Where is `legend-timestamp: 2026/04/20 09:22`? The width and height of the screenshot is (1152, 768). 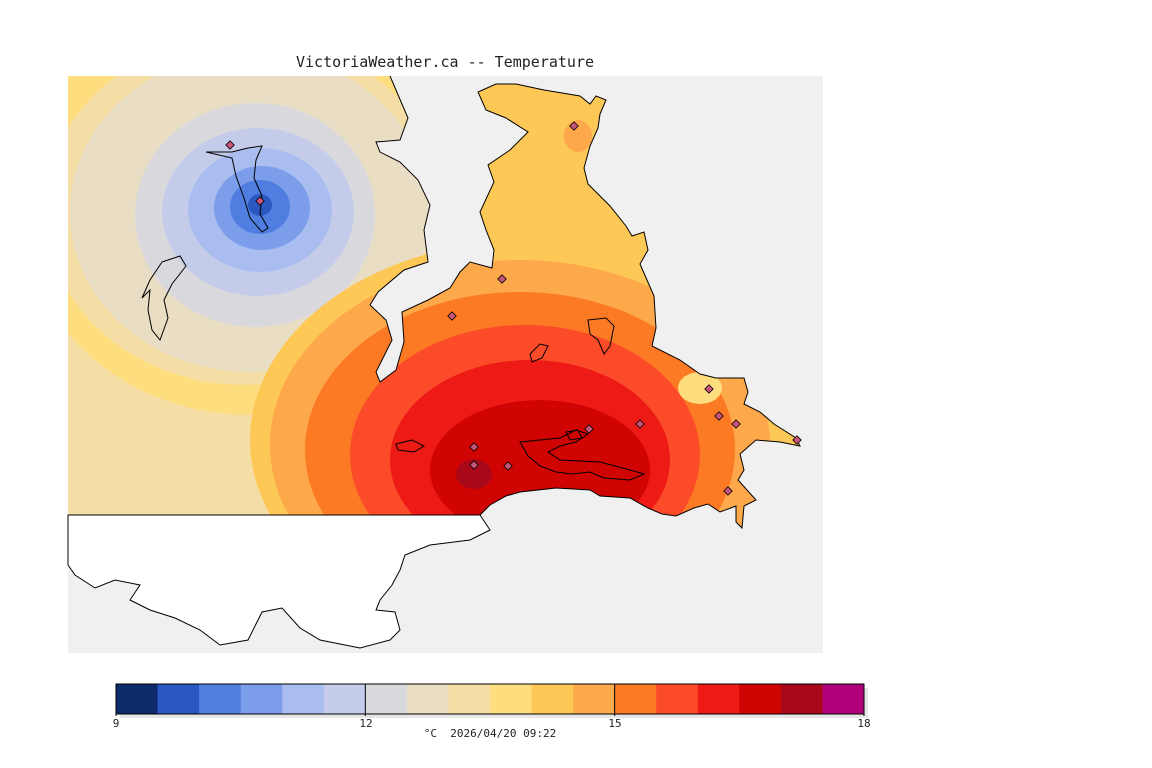
legend-timestamp: 2026/04/20 09:22 is located at coordinates (503, 733).